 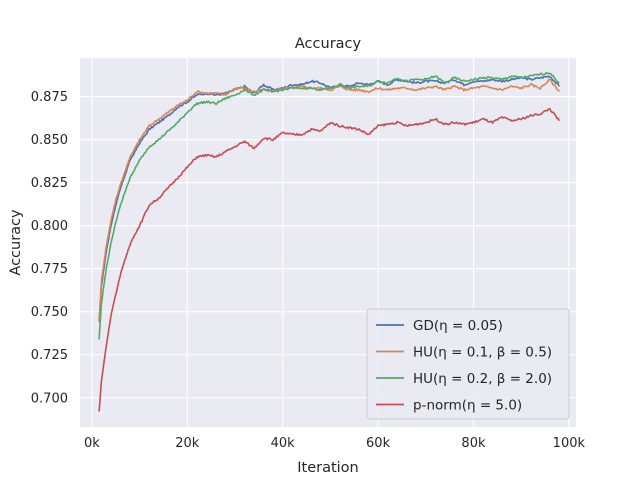 What do you see at coordinates (458, 326) in the screenshot?
I see `legend-label: GD(η = 0.05)` at bounding box center [458, 326].